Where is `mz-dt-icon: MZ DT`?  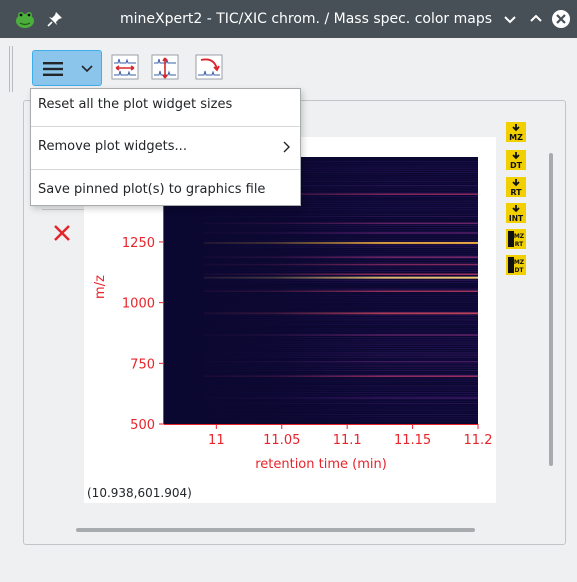
mz-dt-icon: MZ DT is located at coordinates (516, 265).